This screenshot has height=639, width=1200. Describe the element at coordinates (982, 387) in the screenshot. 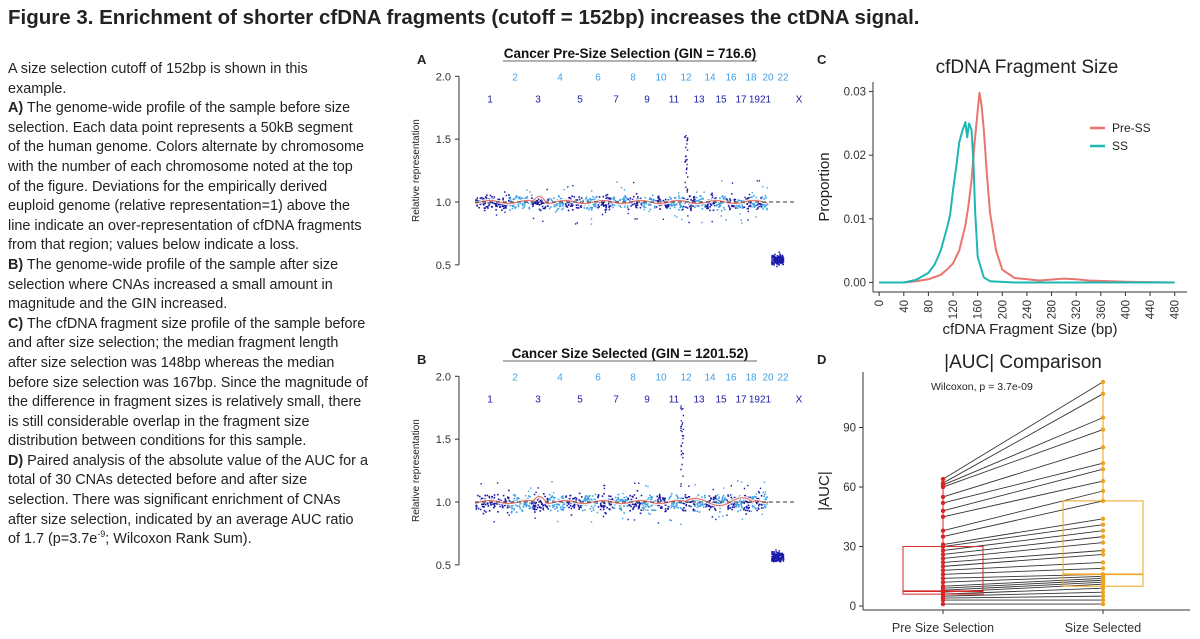

I see `stat-annotation: Wilcoxon, p = 3.7e-09` at that location.